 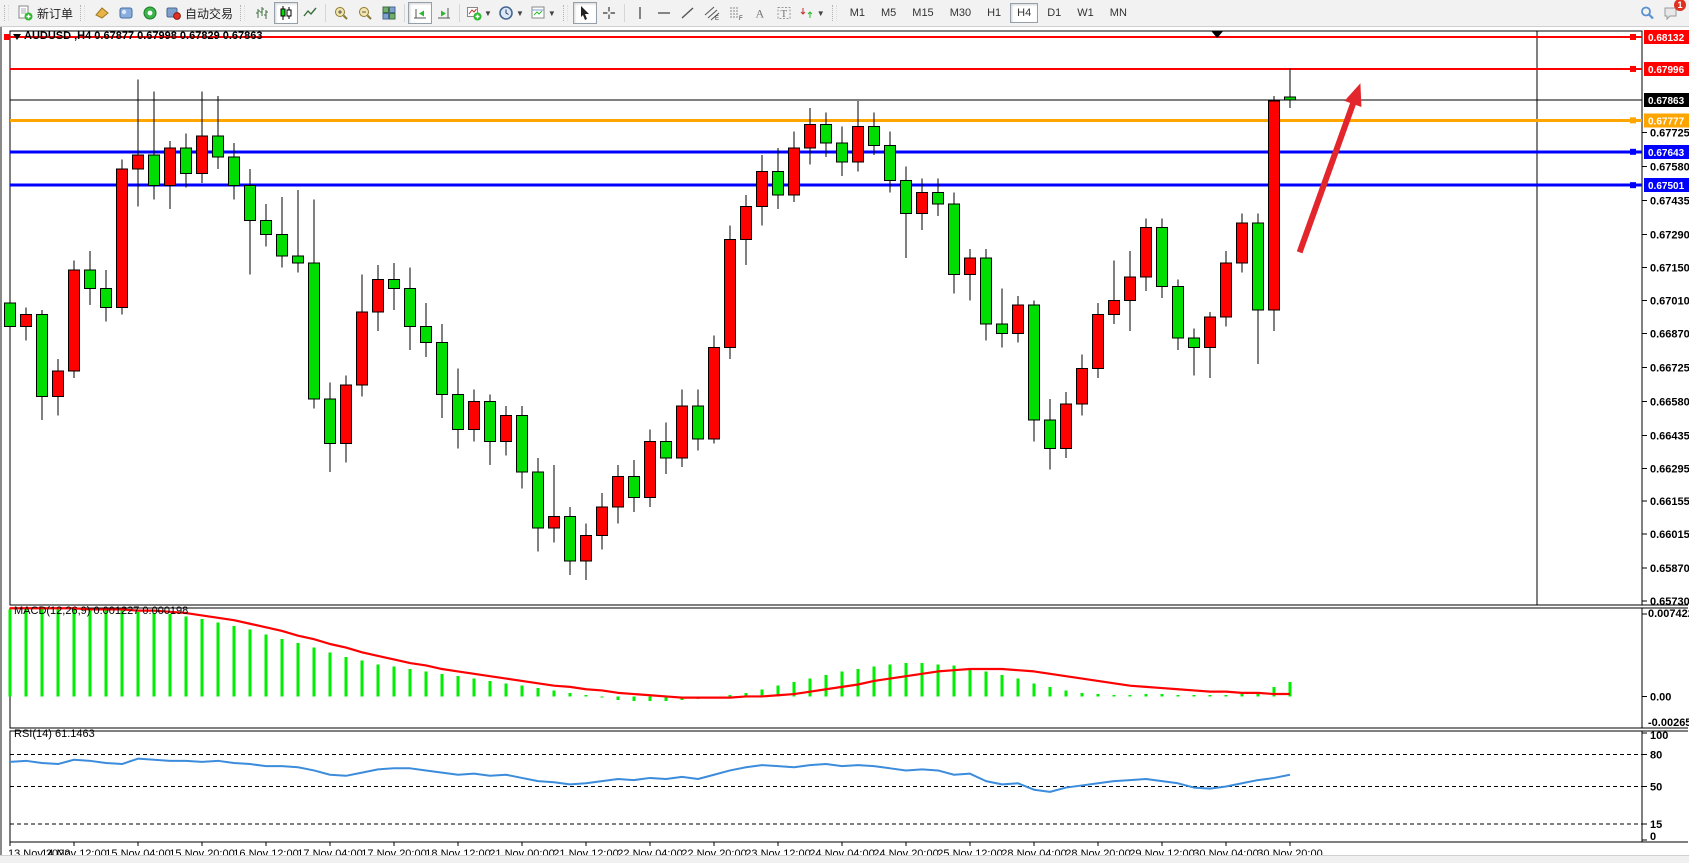 I want to click on candlestick-chart-button, so click(x=286, y=13).